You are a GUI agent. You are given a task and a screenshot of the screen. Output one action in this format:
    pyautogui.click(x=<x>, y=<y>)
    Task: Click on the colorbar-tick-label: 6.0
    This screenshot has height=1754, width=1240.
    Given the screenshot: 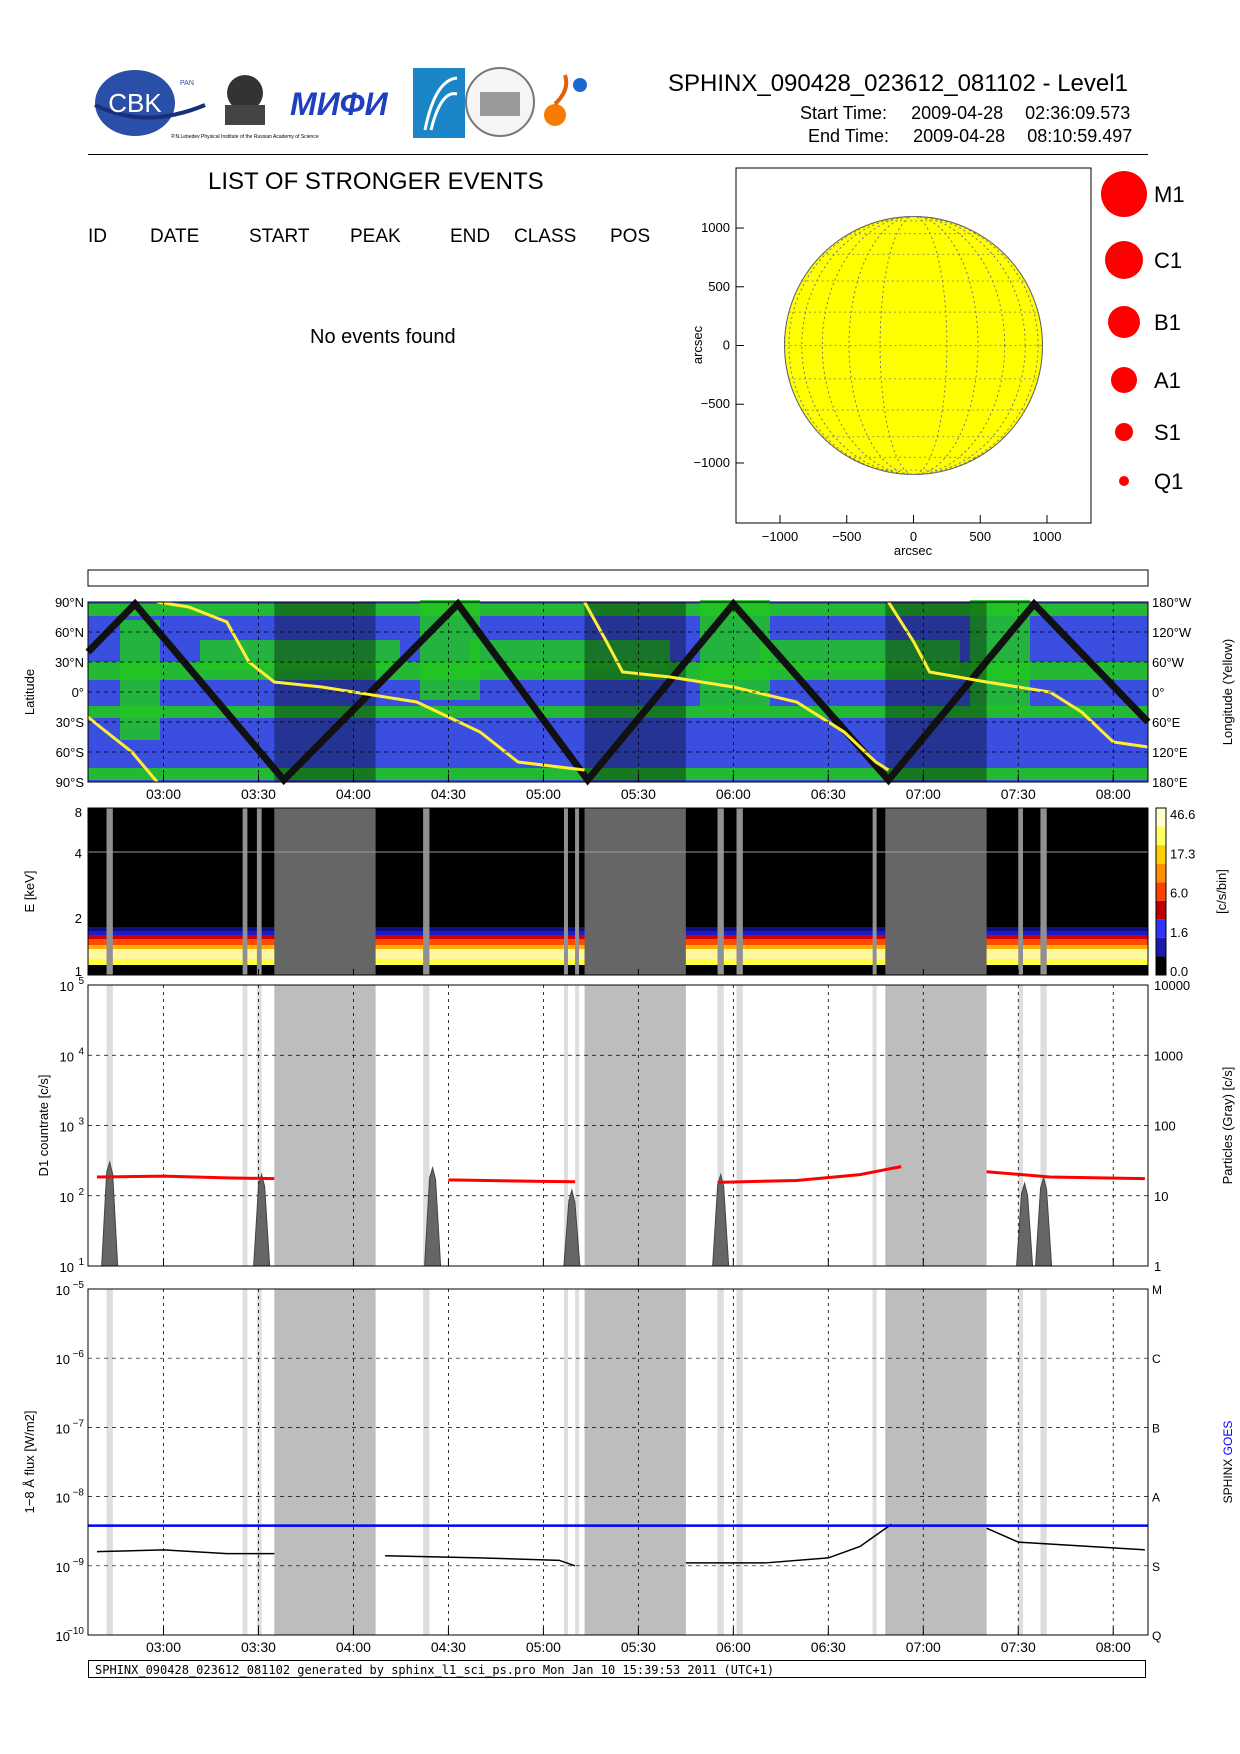 What is the action you would take?
    pyautogui.click(x=1179, y=893)
    